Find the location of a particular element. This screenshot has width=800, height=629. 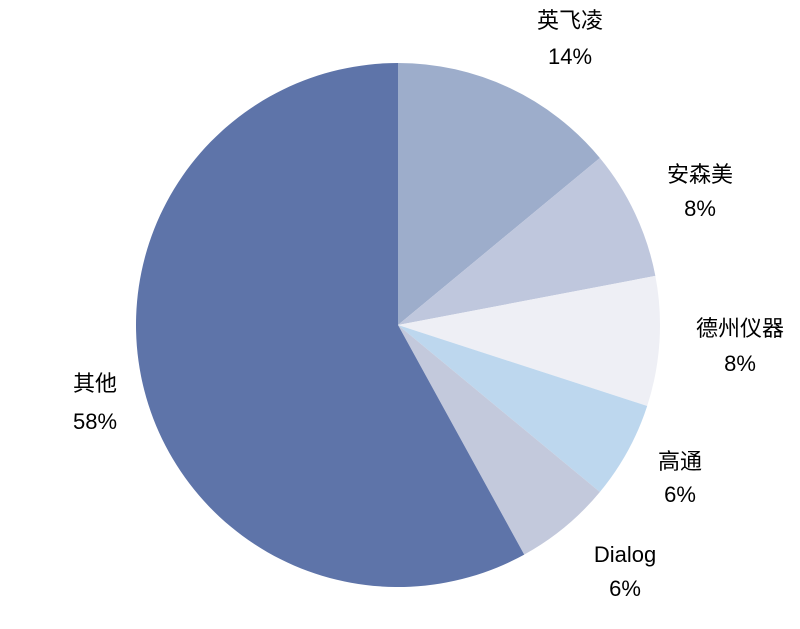

slice-label: 高通 is located at coordinates (680, 461).